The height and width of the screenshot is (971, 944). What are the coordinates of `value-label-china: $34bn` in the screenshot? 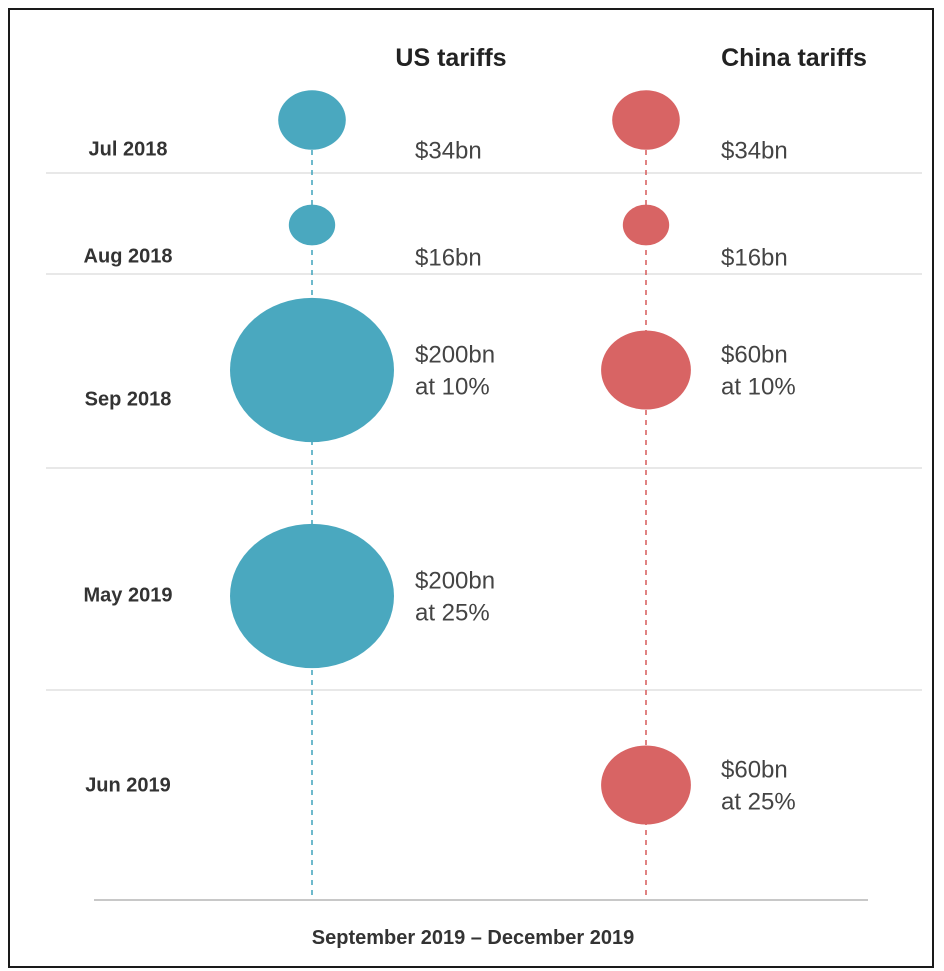 It's located at (754, 150).